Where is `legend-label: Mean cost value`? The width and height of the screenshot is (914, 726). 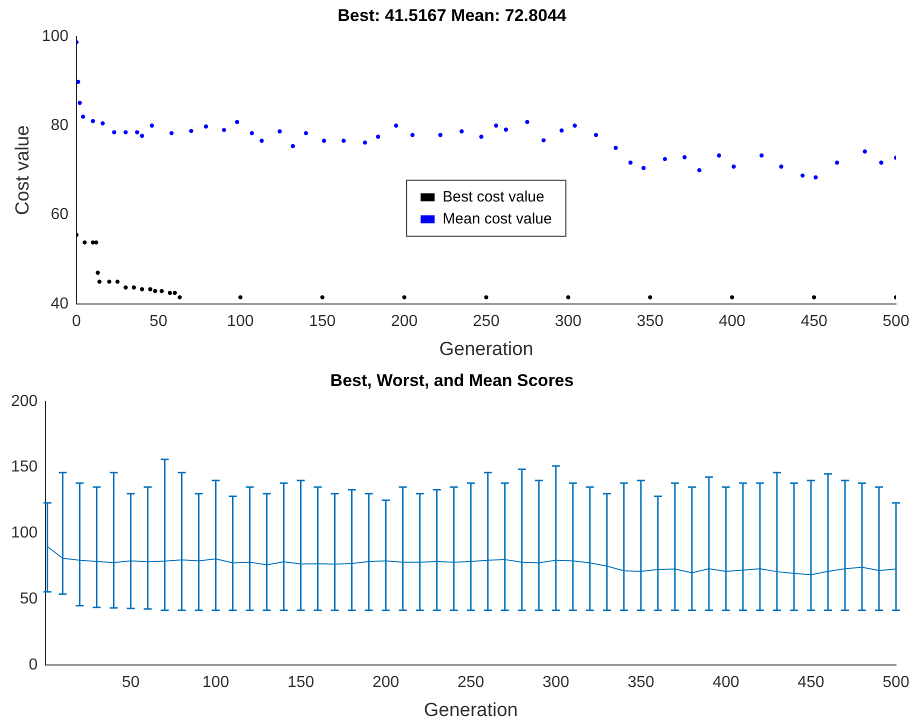
legend-label: Mean cost value is located at coordinates (497, 219).